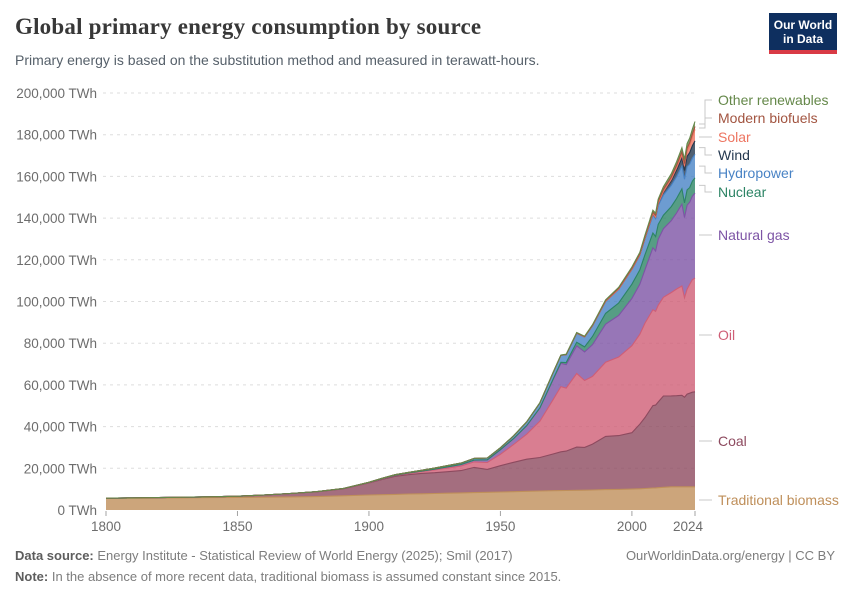 This screenshot has width=850, height=605. Describe the element at coordinates (726, 335) in the screenshot. I see `legend-label-oil: Oil` at that location.